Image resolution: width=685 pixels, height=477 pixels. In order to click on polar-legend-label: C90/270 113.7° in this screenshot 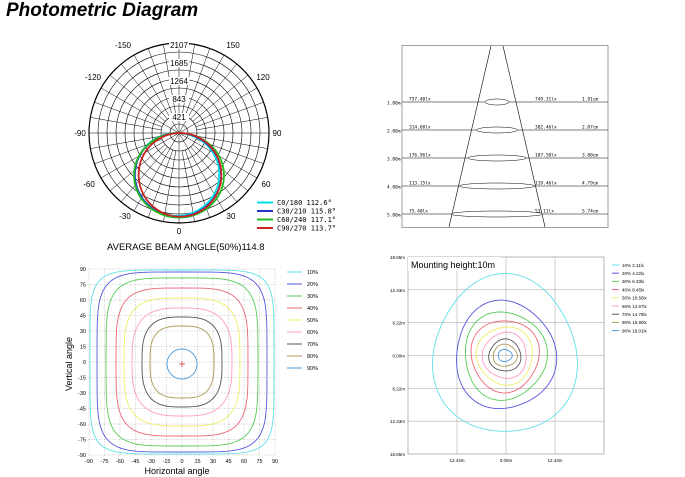, I will do `click(306, 229)`.